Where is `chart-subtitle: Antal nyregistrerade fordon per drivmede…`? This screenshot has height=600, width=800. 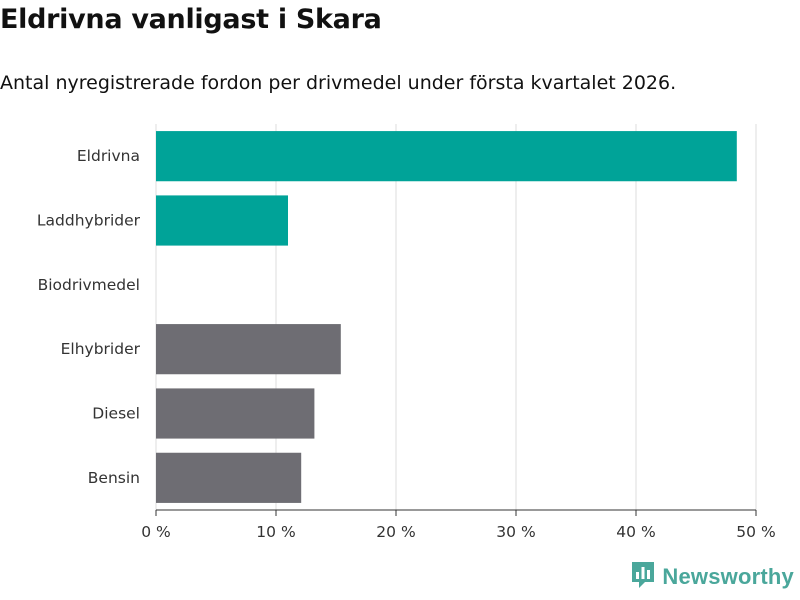
chart-subtitle: Antal nyregistrerade fordon per drivmede… is located at coordinates (338, 83).